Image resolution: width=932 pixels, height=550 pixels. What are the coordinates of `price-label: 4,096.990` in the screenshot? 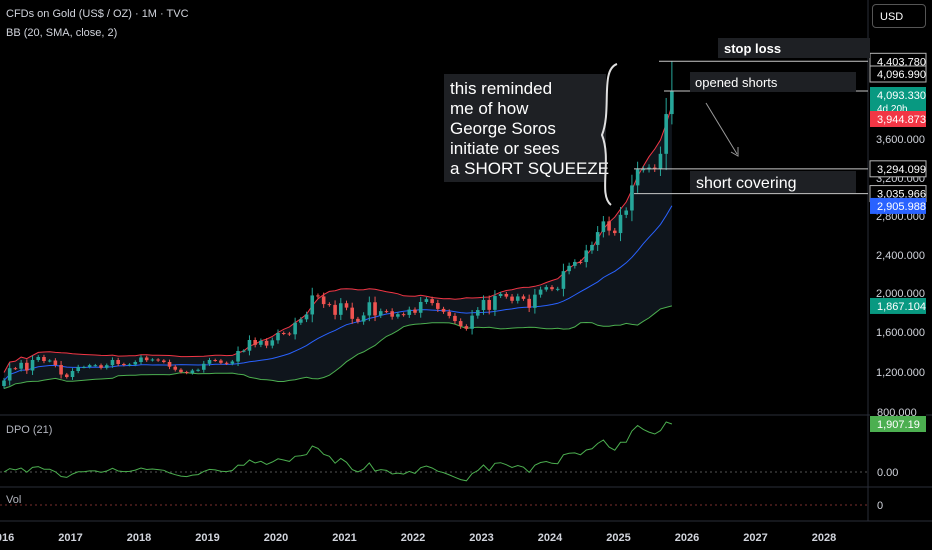 It's located at (898, 74).